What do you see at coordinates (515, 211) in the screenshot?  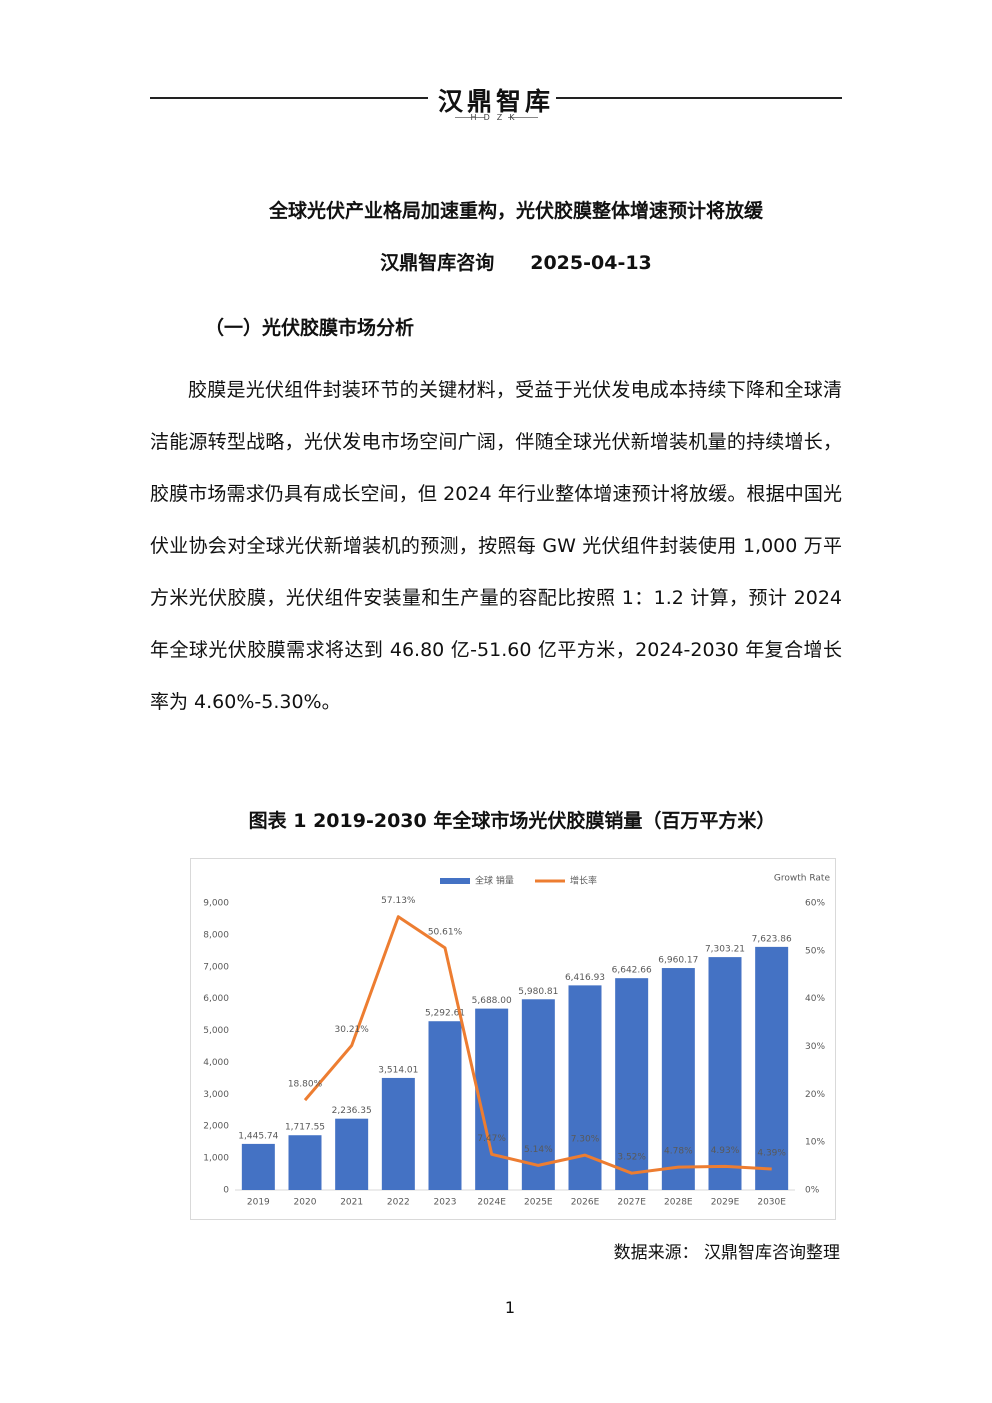 I see `doc-title: 全球光伏产业格局加速重构，光伏胶膜整体增速预计将放缓` at bounding box center [515, 211].